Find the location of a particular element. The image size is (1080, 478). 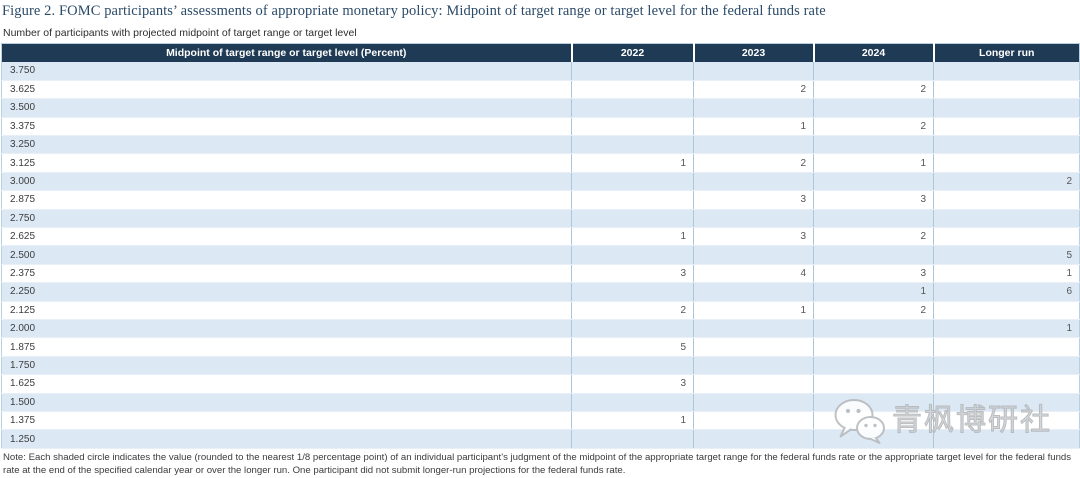

rate-label: 2.625 is located at coordinates (286, 237).